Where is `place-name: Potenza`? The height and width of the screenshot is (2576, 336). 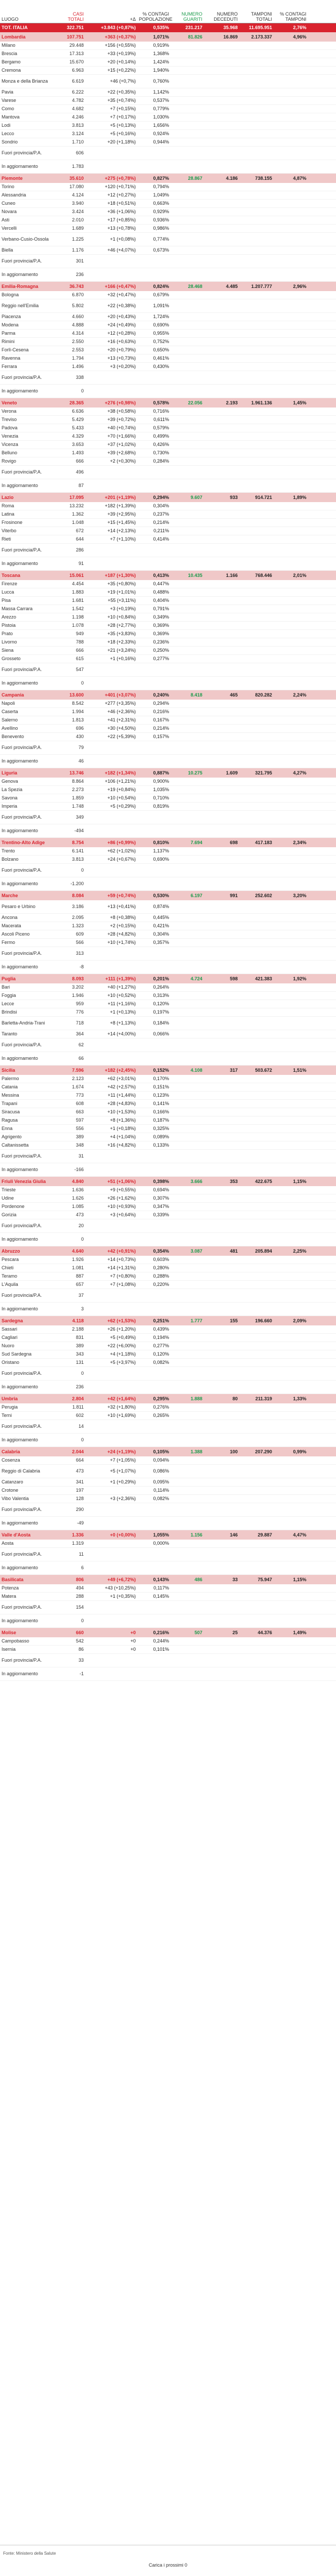 place-name: Potenza is located at coordinates (28, 1588).